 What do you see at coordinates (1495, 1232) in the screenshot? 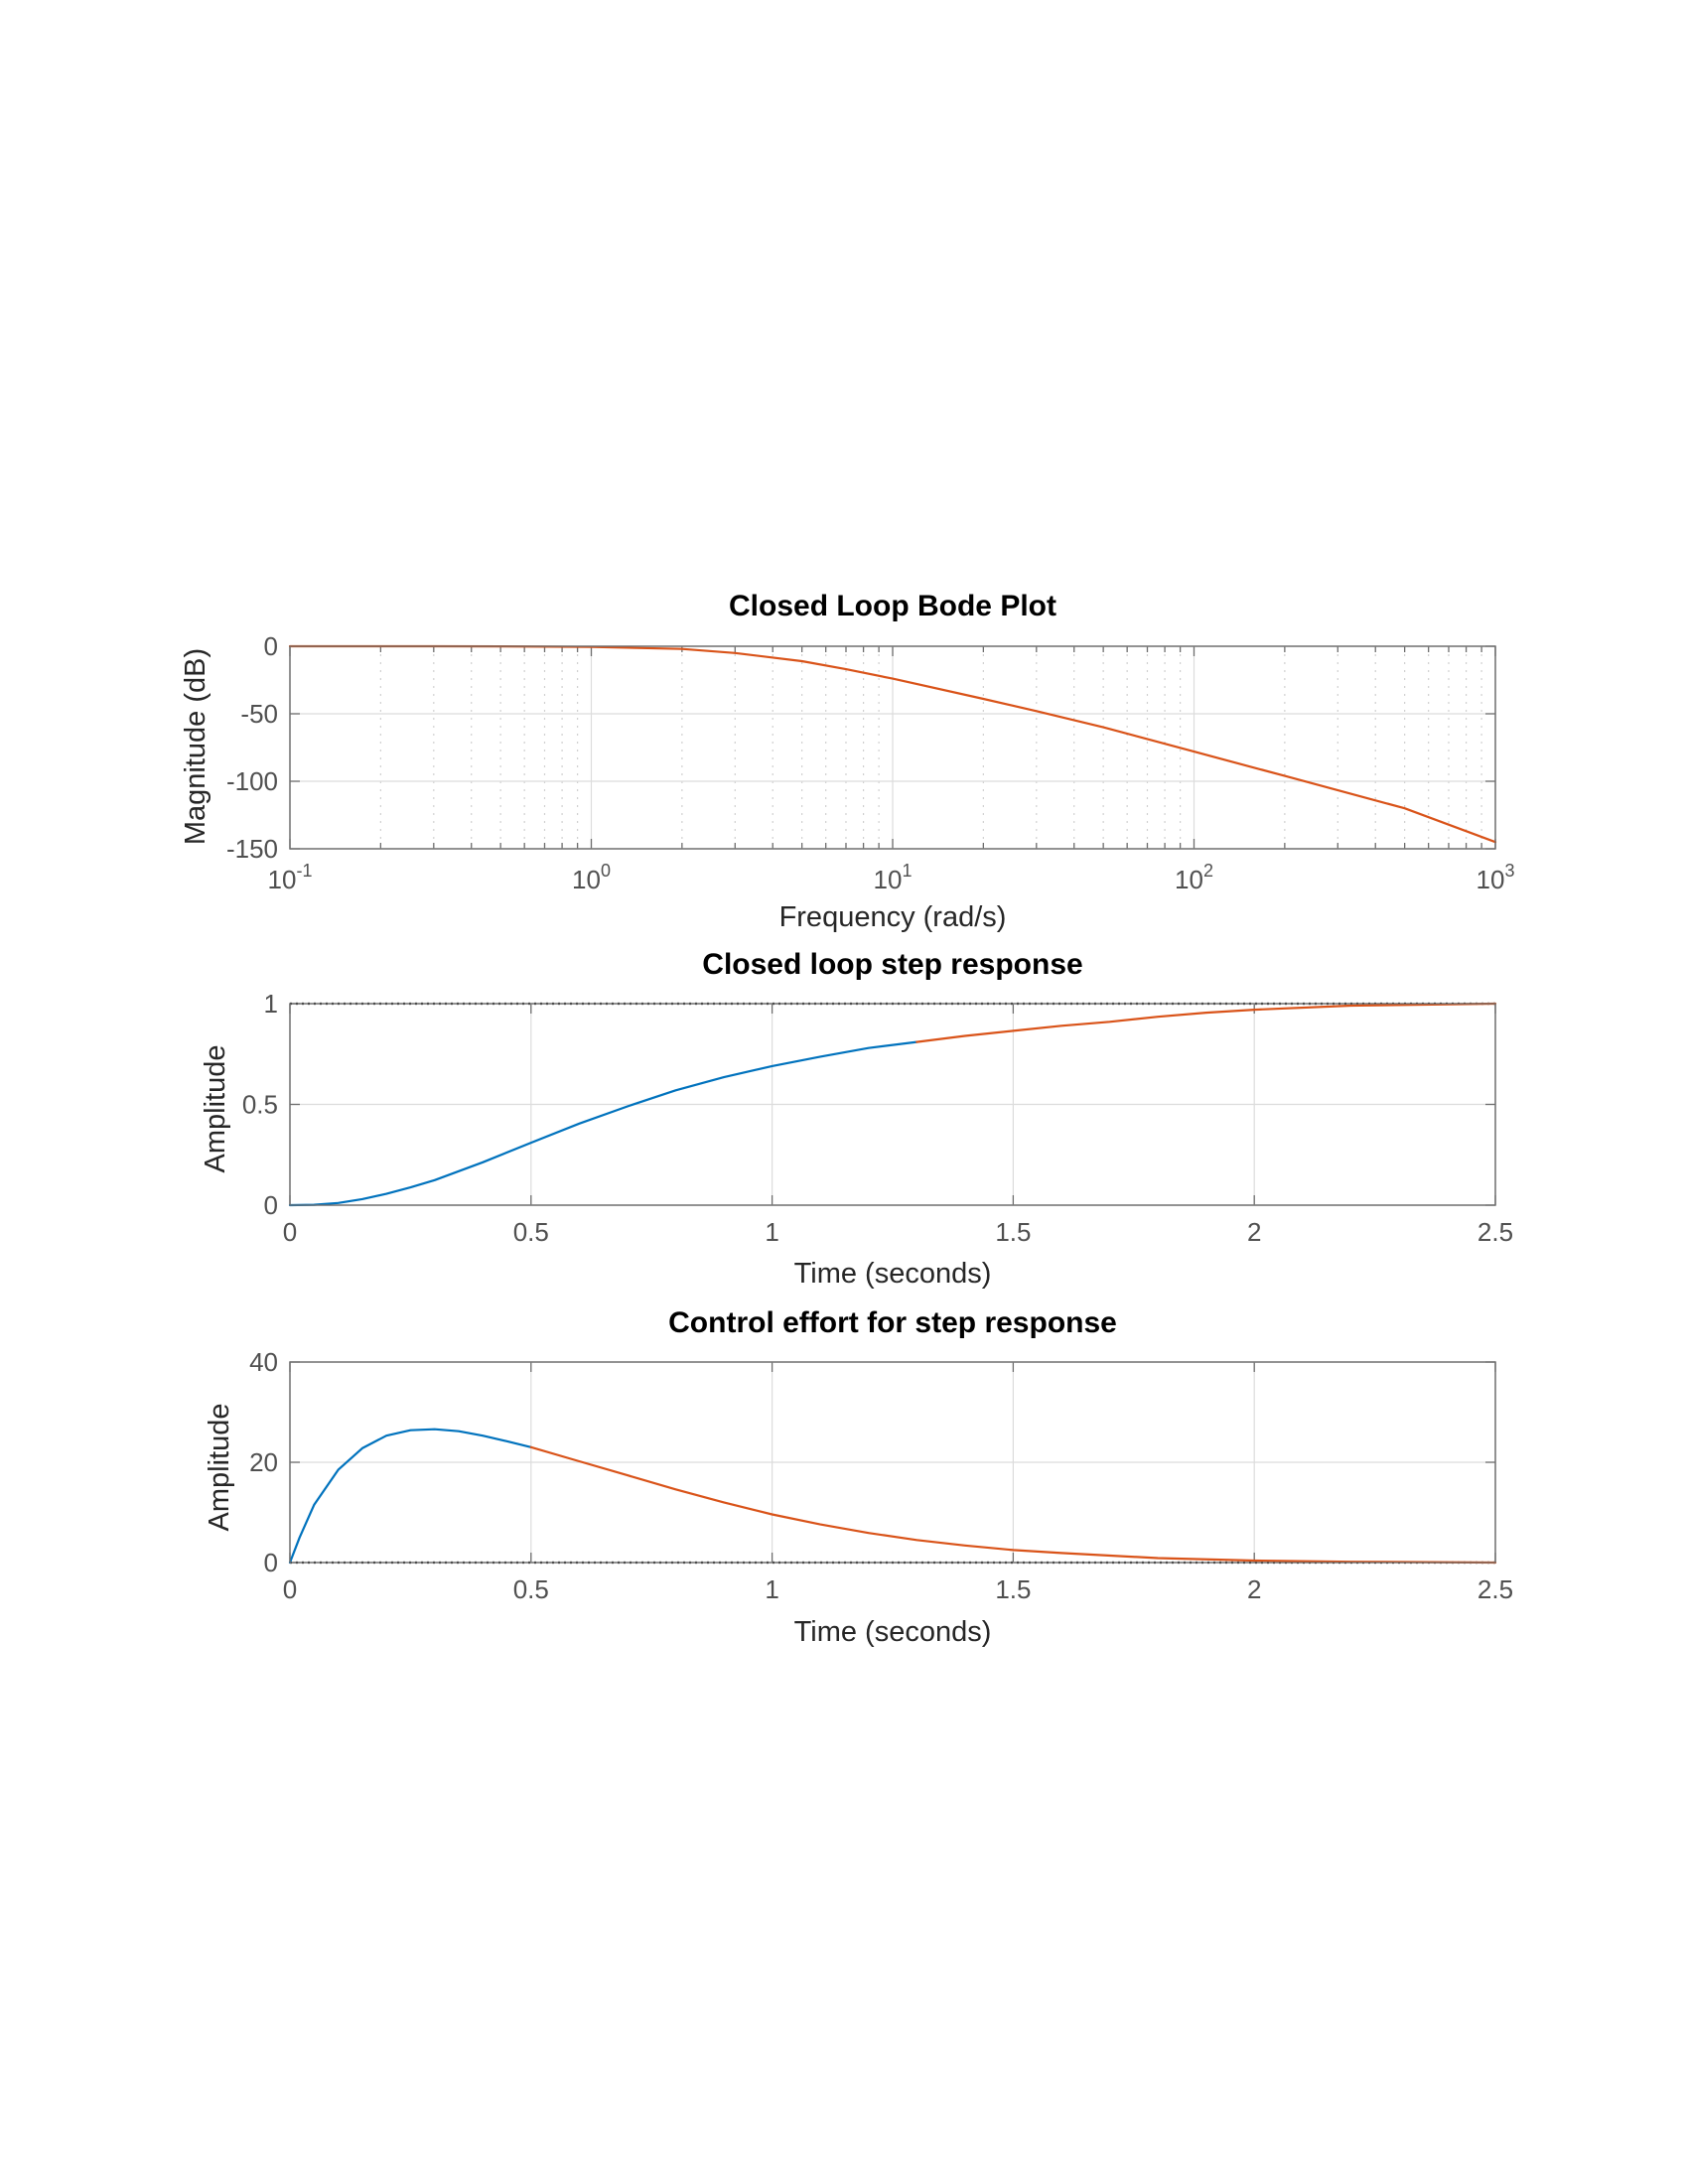
I see `step-response-x-tick-label: 2.5` at bounding box center [1495, 1232].